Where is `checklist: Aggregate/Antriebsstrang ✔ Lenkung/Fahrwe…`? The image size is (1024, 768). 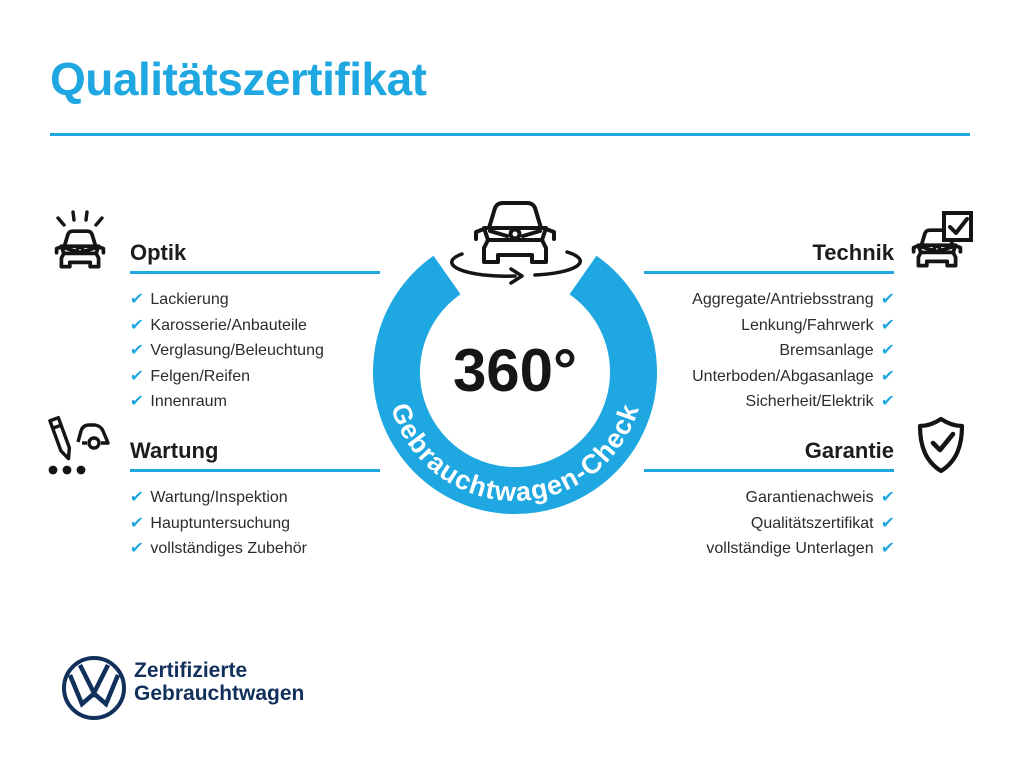 checklist: Aggregate/Antriebsstrang ✔ Lenkung/Fahrwe… is located at coordinates (770, 351).